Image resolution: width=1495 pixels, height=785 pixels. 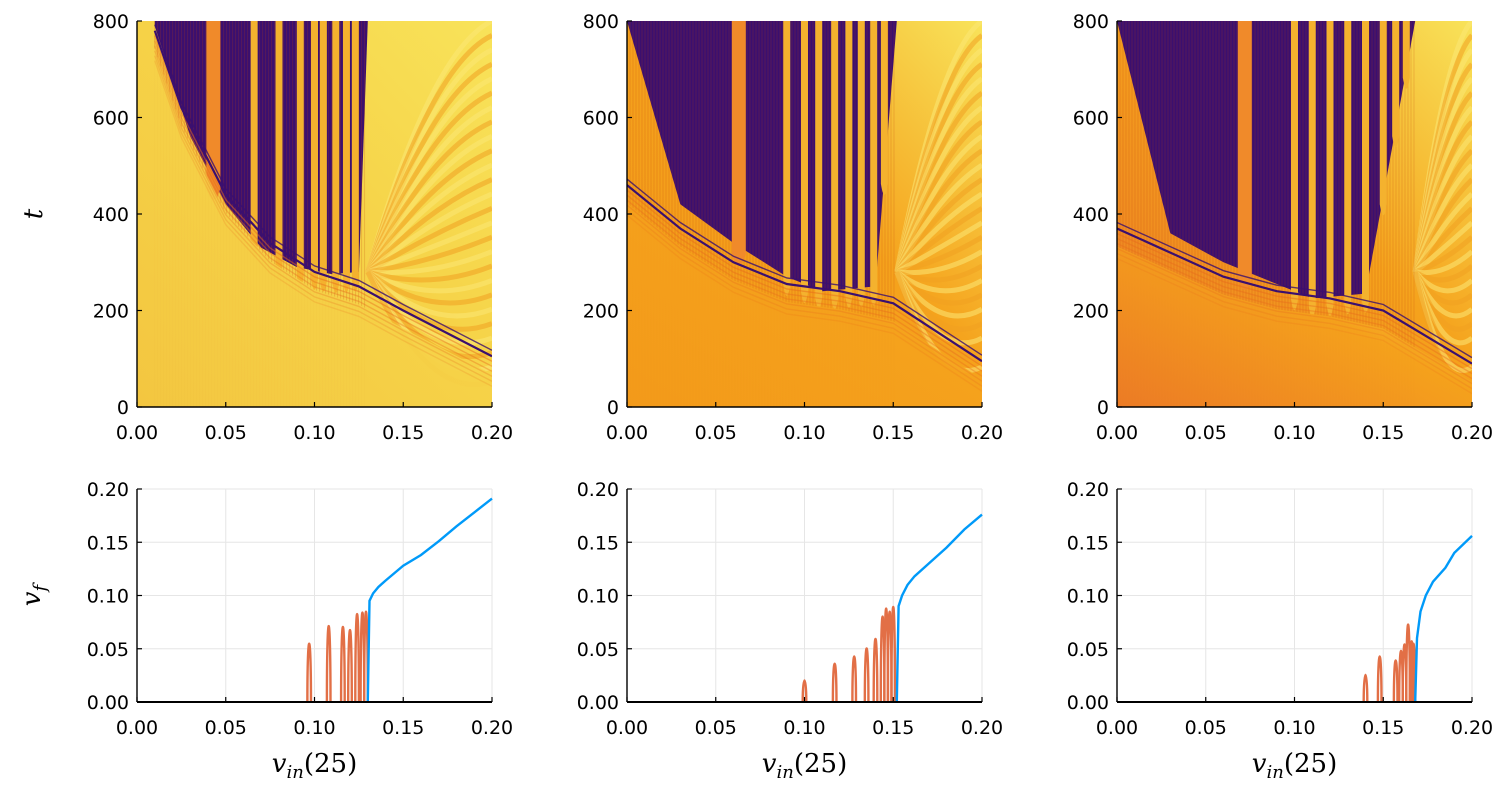 I want to click on y-axis-label: vf, so click(x=34, y=593).